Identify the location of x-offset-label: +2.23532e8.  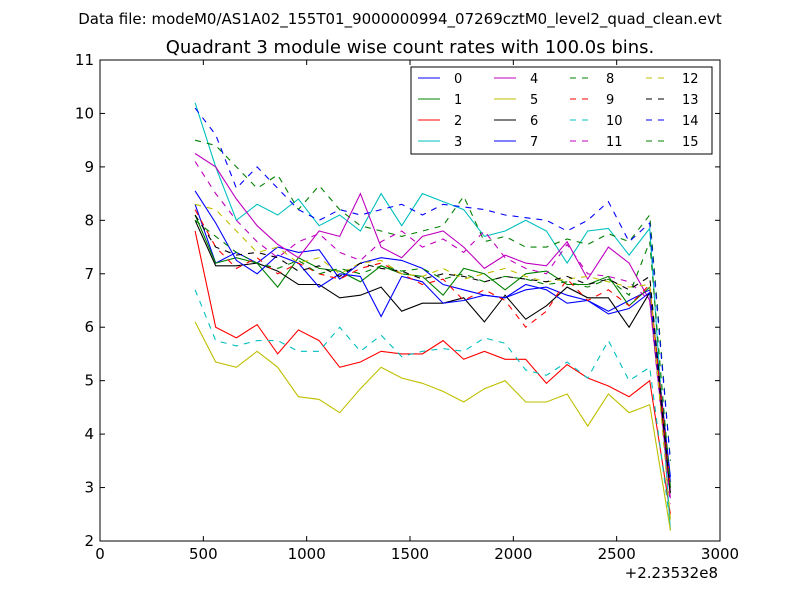
(671, 573).